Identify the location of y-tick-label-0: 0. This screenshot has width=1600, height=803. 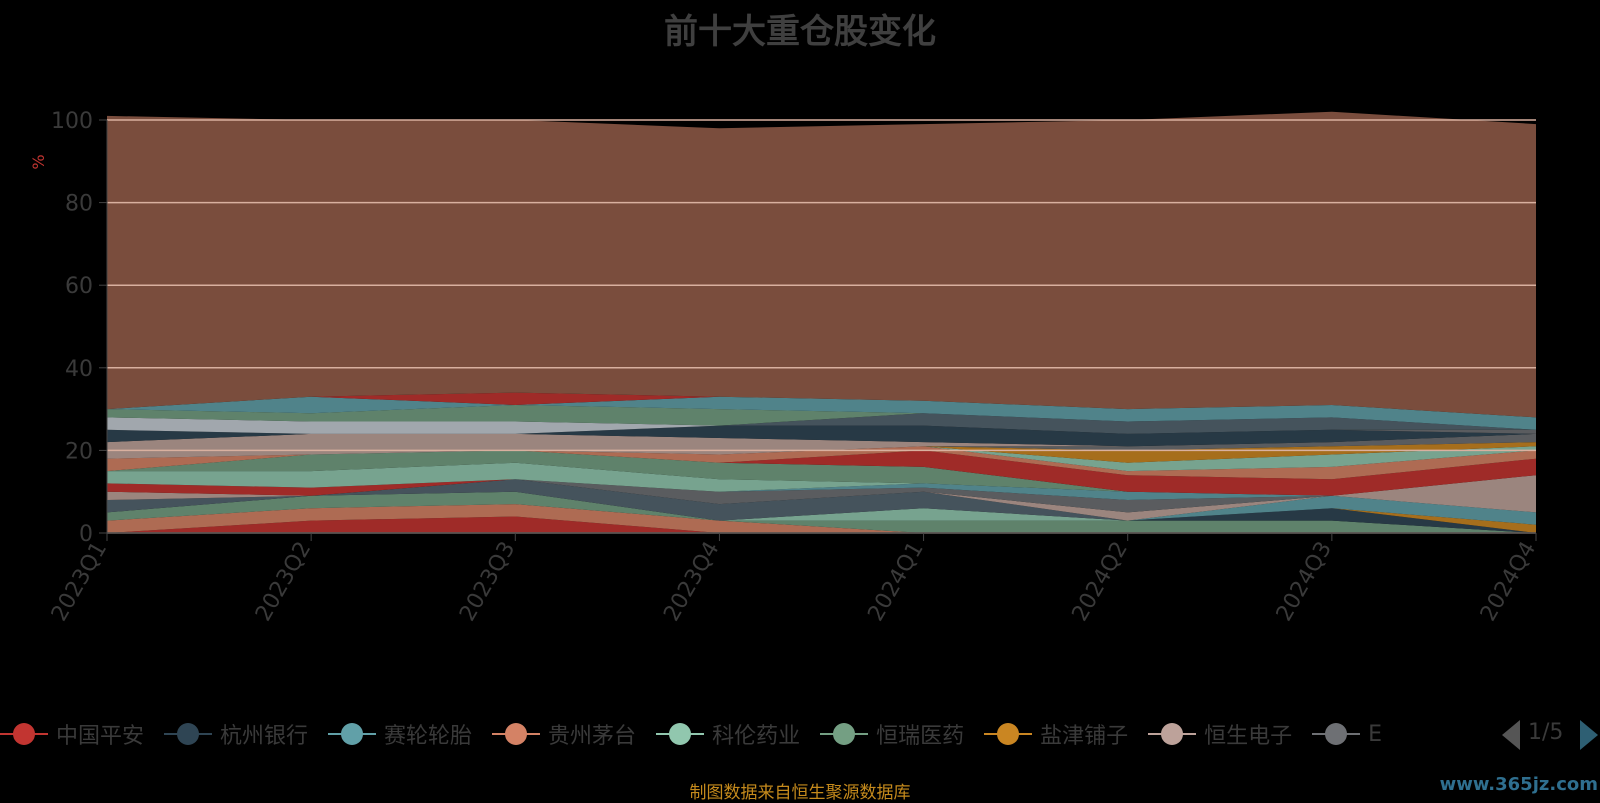
(86, 534).